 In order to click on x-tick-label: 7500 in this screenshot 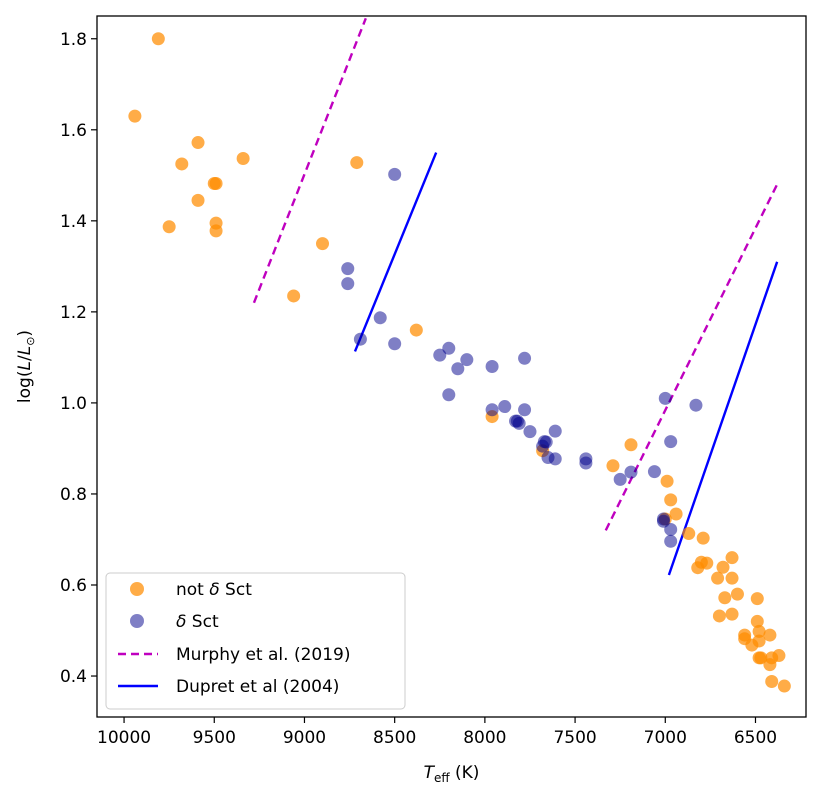, I will do `click(574, 738)`.